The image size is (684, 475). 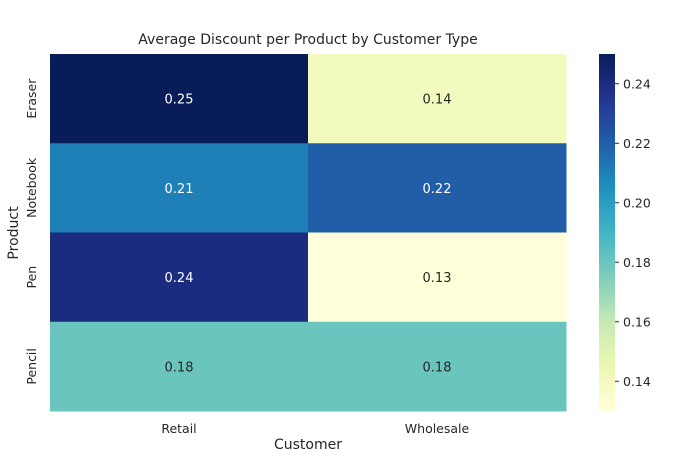 What do you see at coordinates (31, 187) in the screenshot?
I see `y-tick-label: Notebook` at bounding box center [31, 187].